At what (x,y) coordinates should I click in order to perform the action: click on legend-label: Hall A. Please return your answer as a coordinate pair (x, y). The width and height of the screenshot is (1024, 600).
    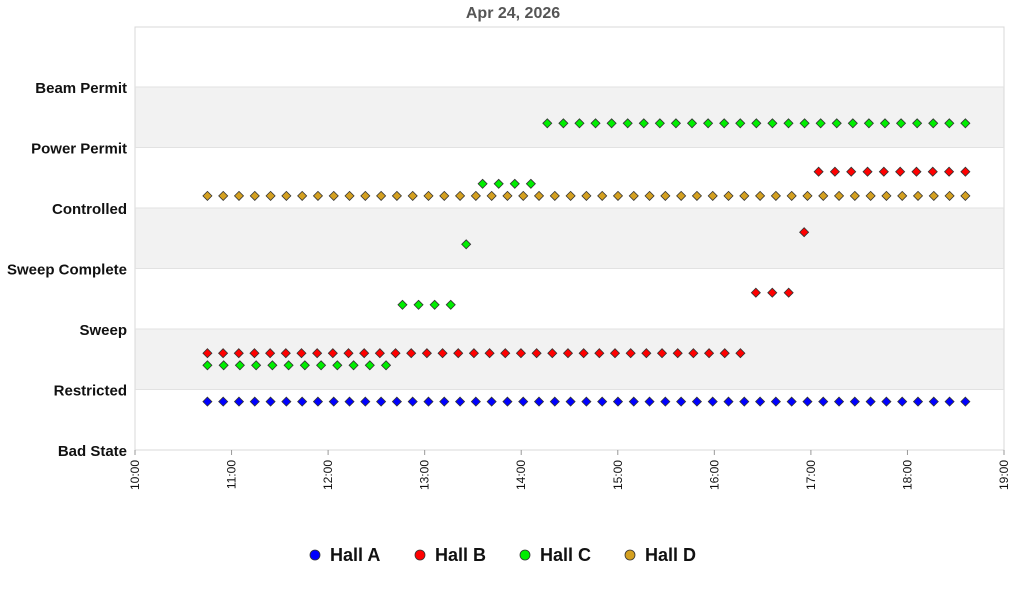
    Looking at the image, I should click on (355, 555).